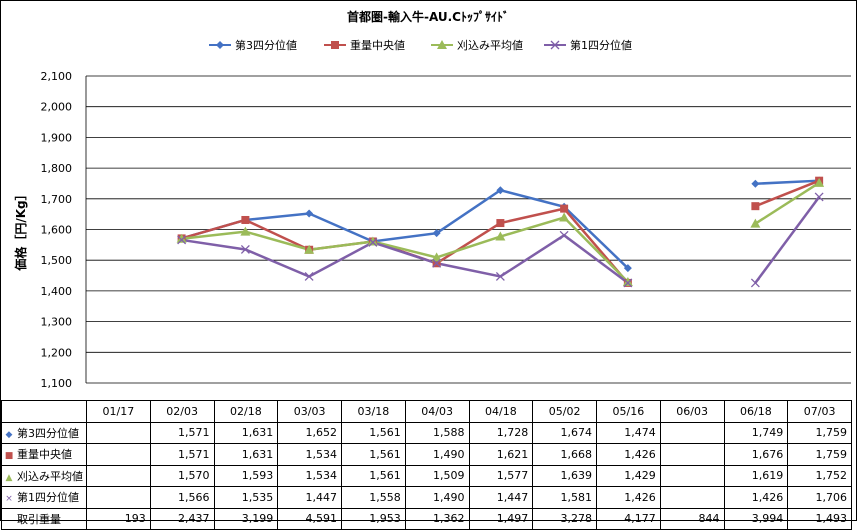  What do you see at coordinates (628, 432) in the screenshot?
I see `data-label: 1,474` at bounding box center [628, 432].